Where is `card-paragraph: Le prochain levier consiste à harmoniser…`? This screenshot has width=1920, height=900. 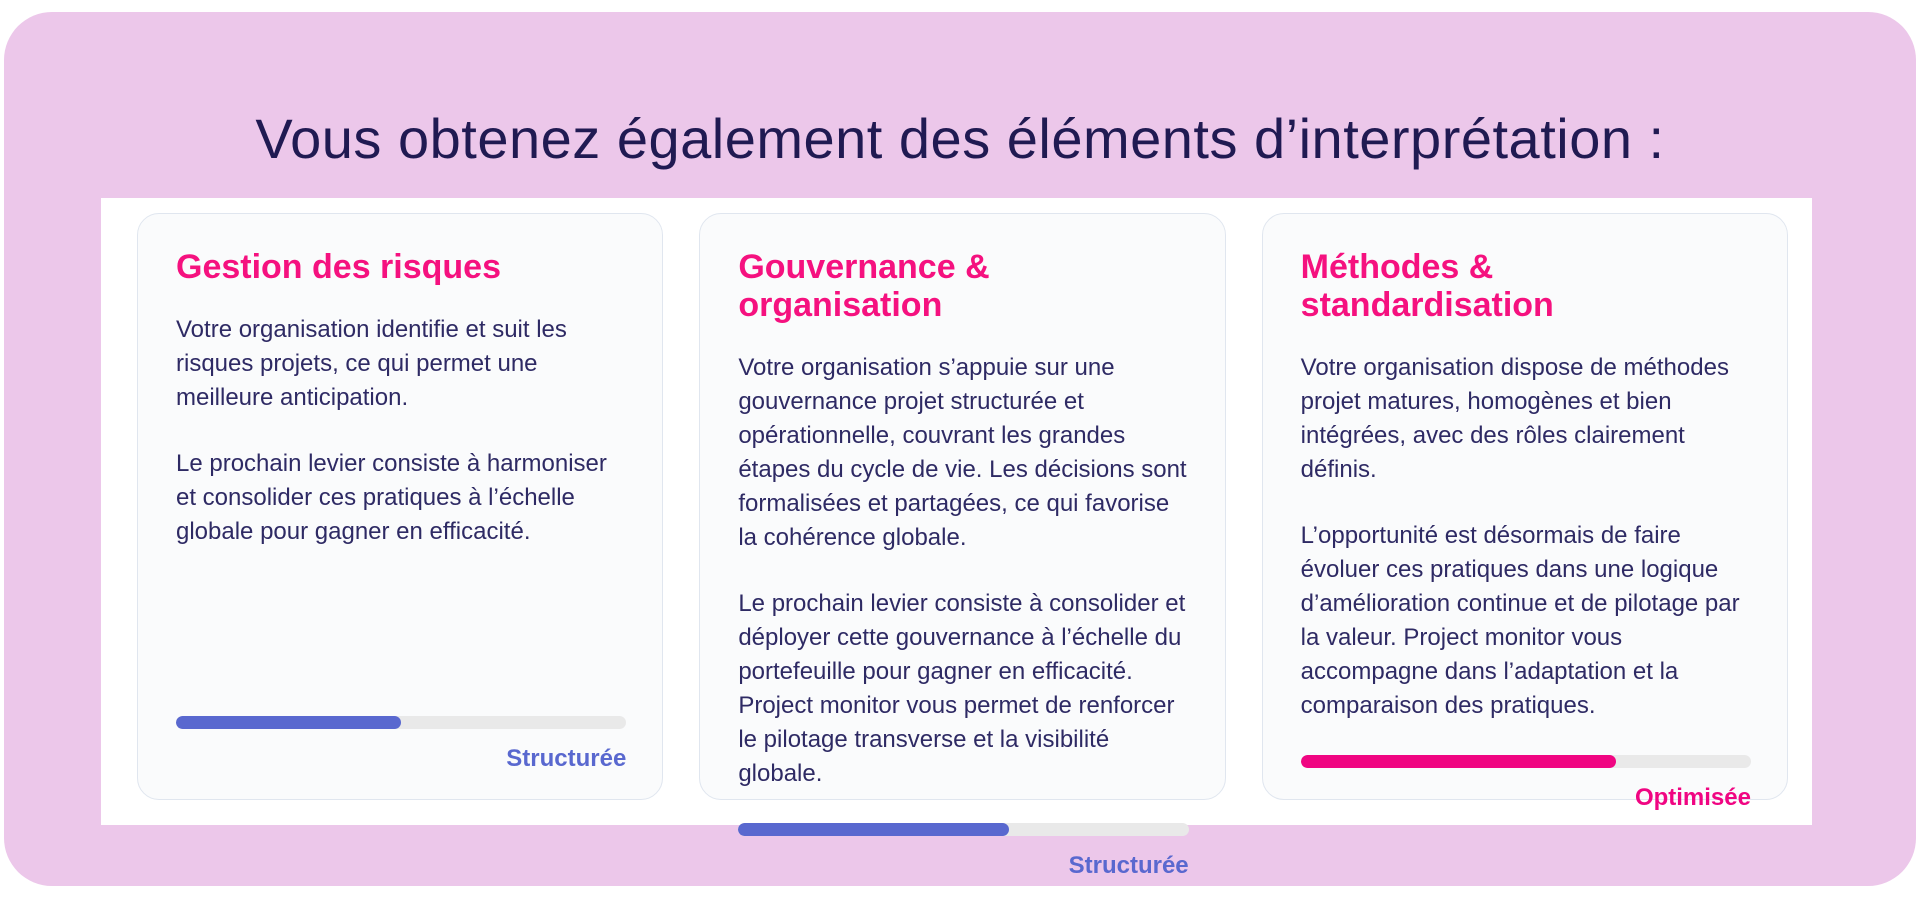 card-paragraph: Le prochain levier consiste à harmoniser… is located at coordinates (391, 497).